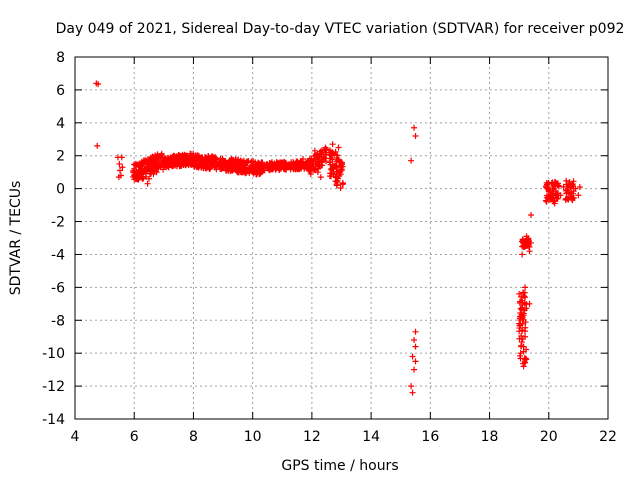  I want to click on y-tick-label: -4, so click(58, 255).